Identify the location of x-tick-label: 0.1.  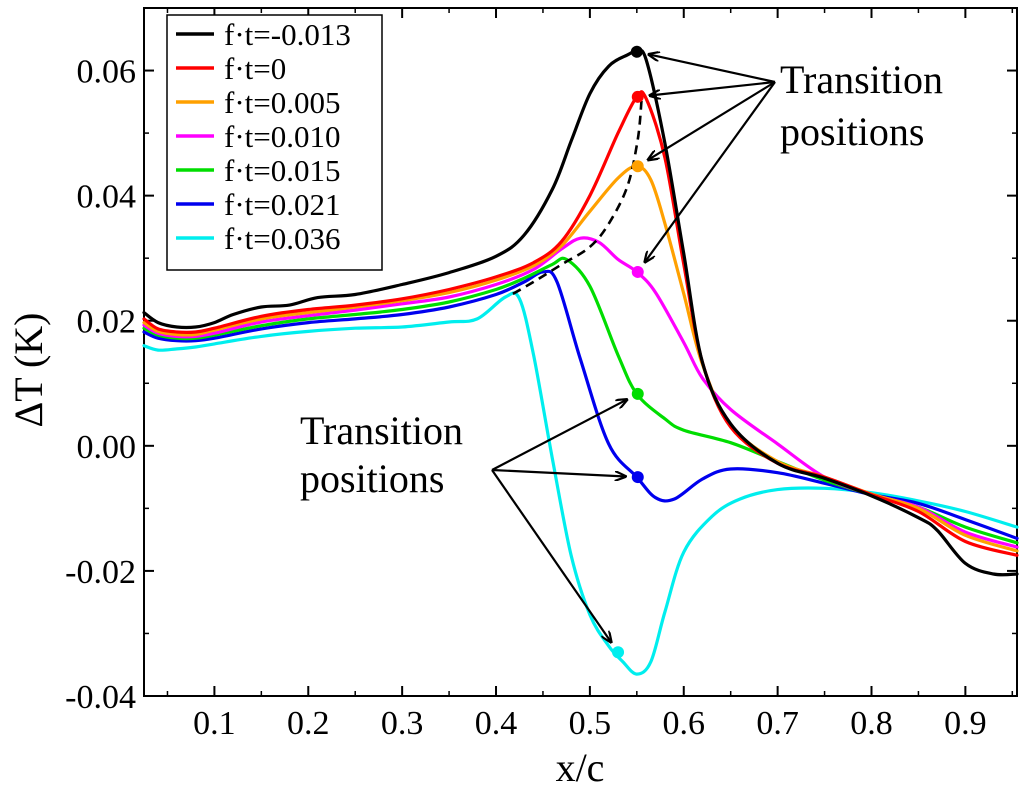
(214, 723).